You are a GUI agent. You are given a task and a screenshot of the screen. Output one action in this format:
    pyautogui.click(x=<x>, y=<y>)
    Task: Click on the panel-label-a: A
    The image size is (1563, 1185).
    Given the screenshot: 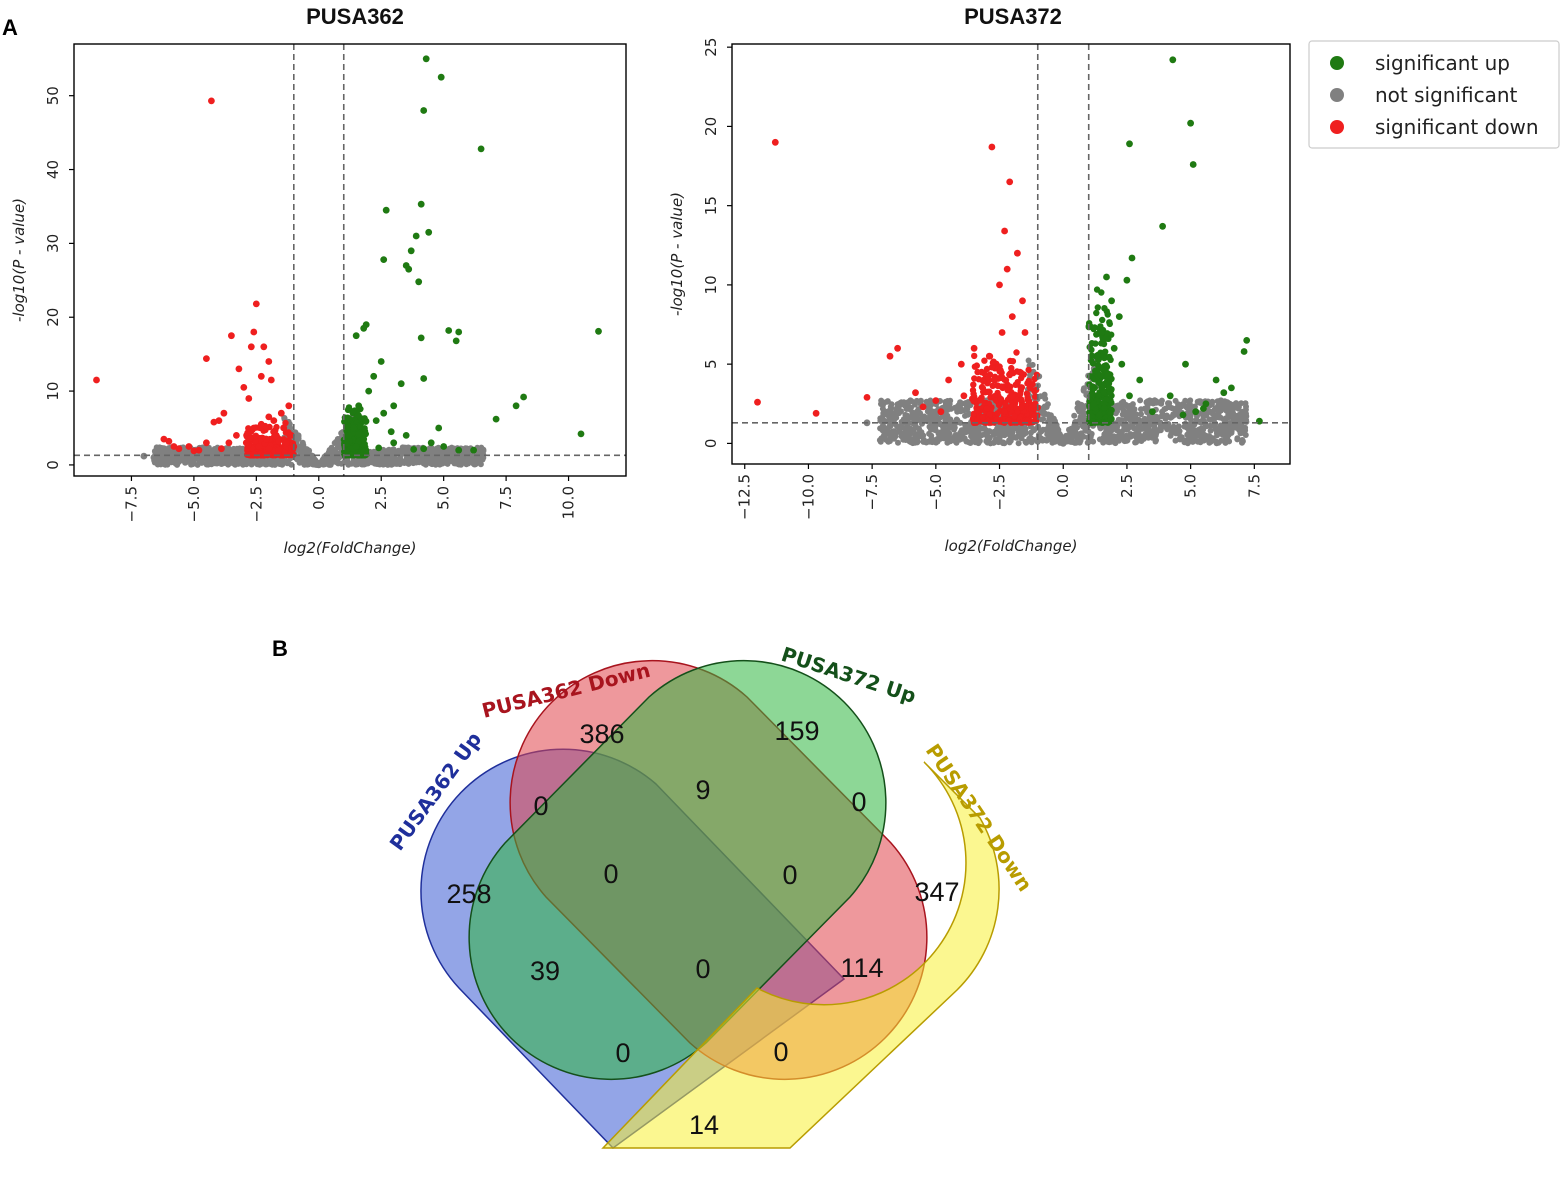 What is the action you would take?
    pyautogui.click(x=10, y=27)
    